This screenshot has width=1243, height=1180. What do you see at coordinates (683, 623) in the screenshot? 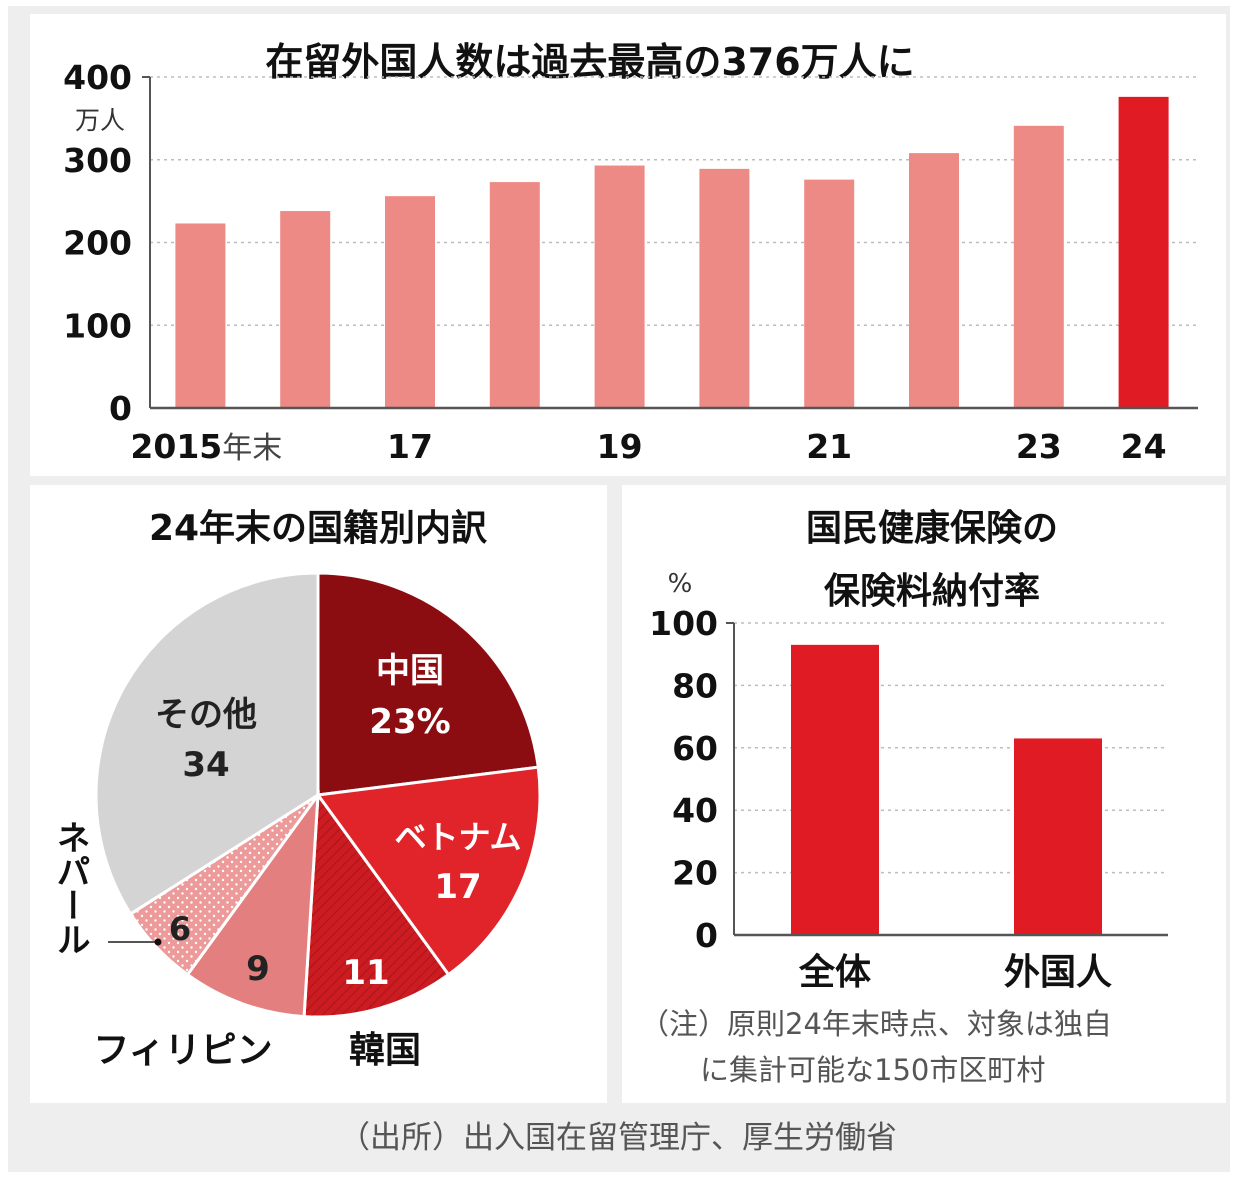
I see `chart3-y-tick-label: 100` at bounding box center [683, 623].